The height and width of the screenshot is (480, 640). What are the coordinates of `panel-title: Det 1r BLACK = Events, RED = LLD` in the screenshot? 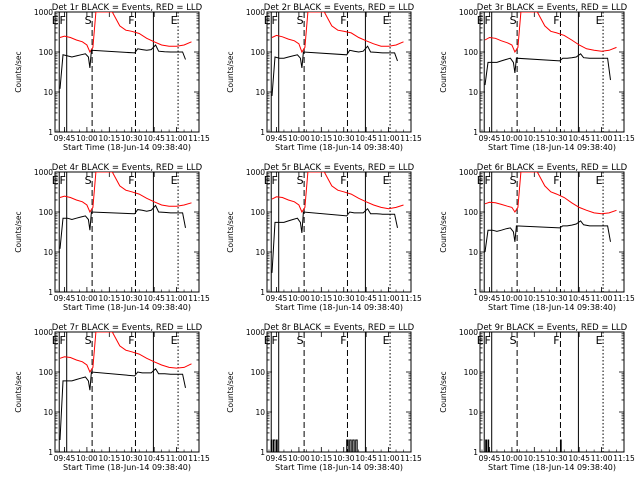 It's located at (127, 8).